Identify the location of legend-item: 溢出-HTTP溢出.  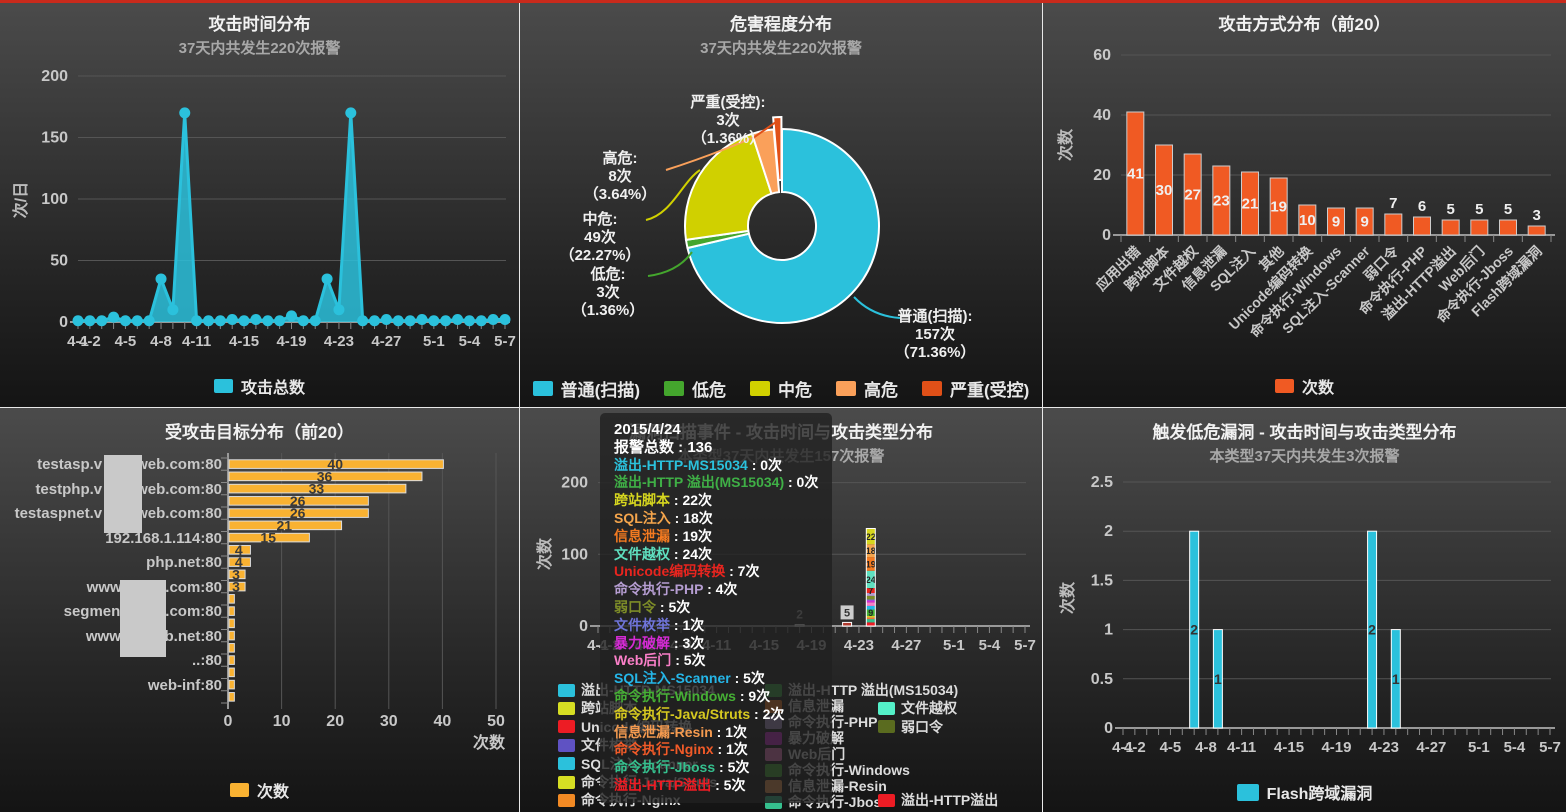
(938, 800).